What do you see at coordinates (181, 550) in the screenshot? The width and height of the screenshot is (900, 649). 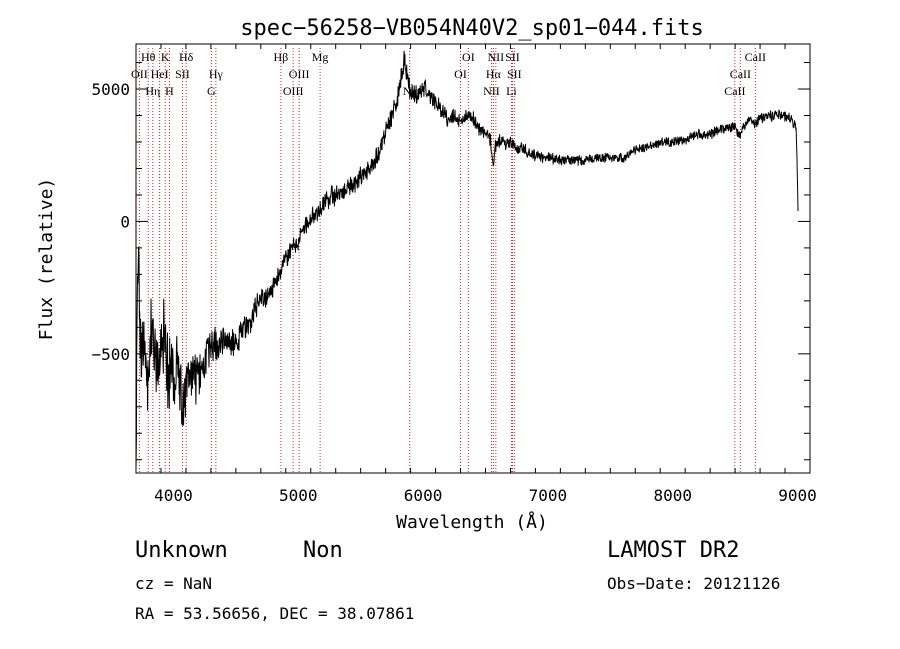 I see `object-class: Unknown` at bounding box center [181, 550].